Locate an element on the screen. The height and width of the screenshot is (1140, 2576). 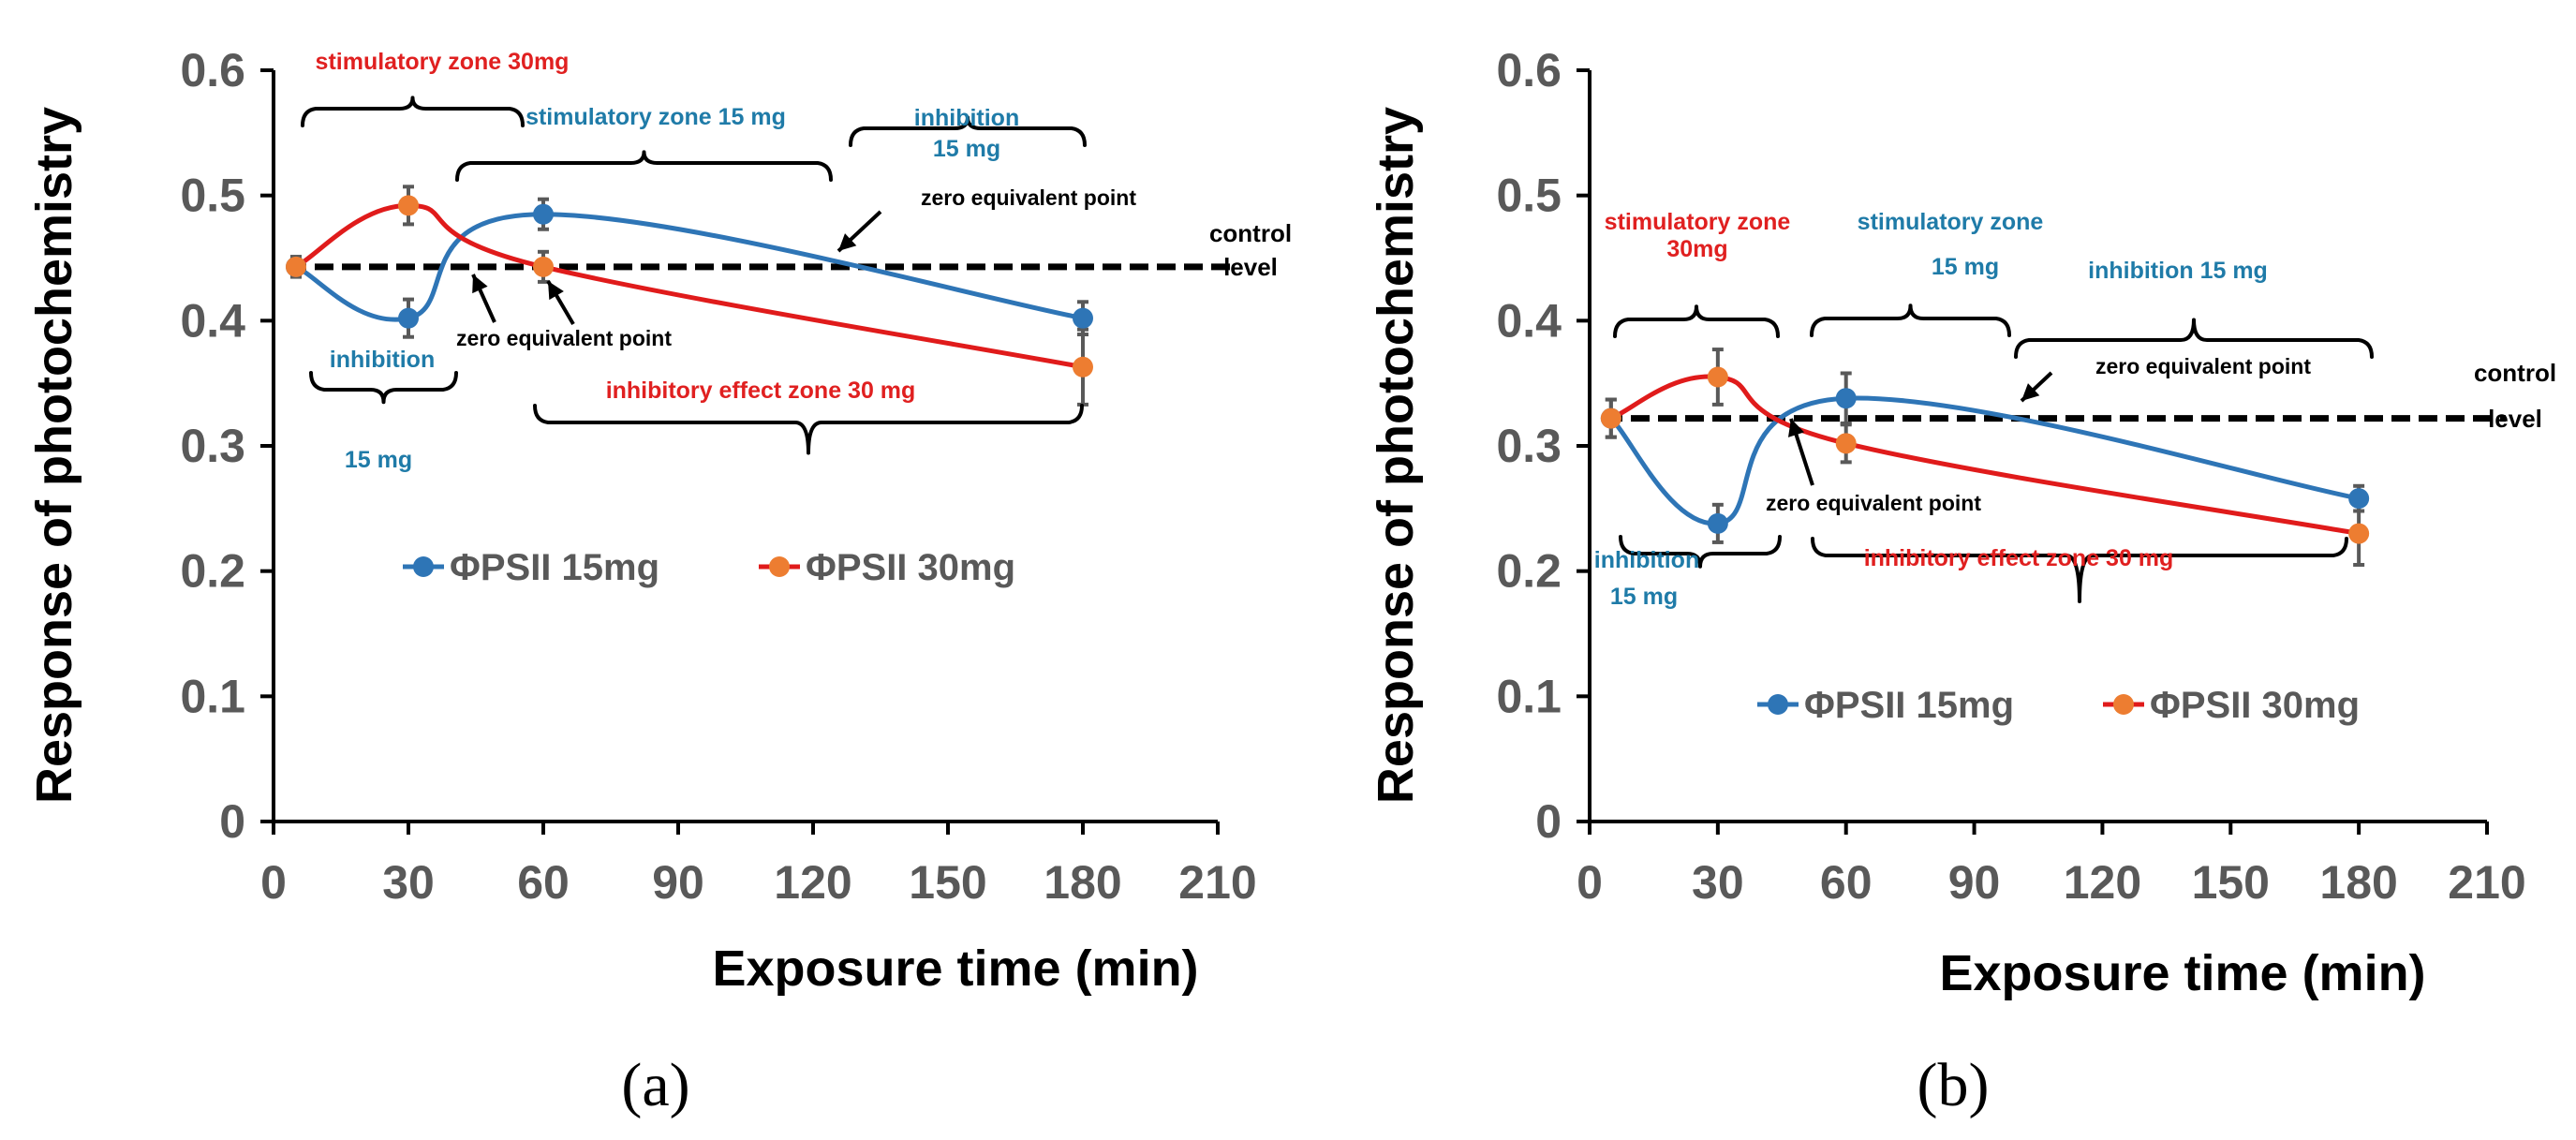
panel-label: (b) is located at coordinates (1954, 1085).